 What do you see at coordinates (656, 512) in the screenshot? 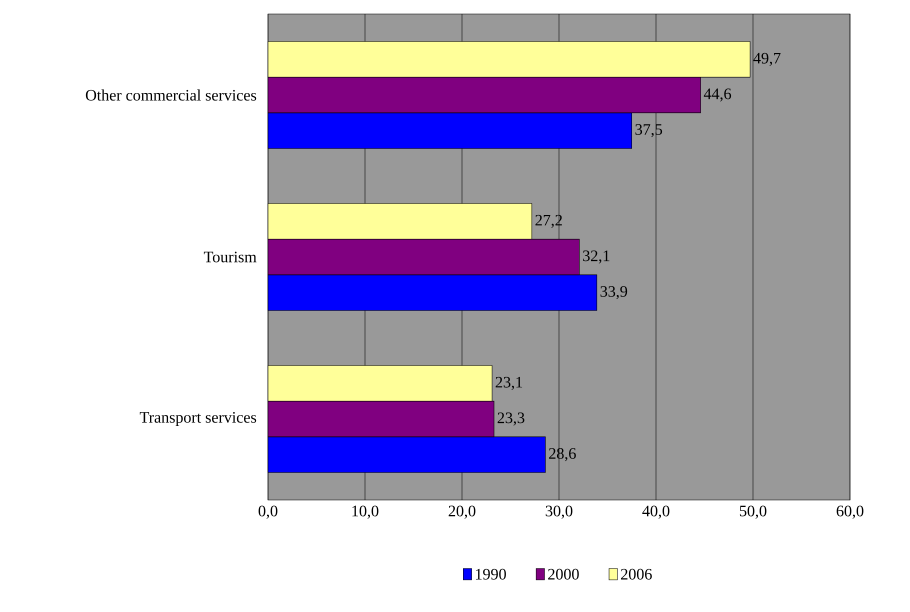
I see `x-tick-label: 40,0` at bounding box center [656, 512].